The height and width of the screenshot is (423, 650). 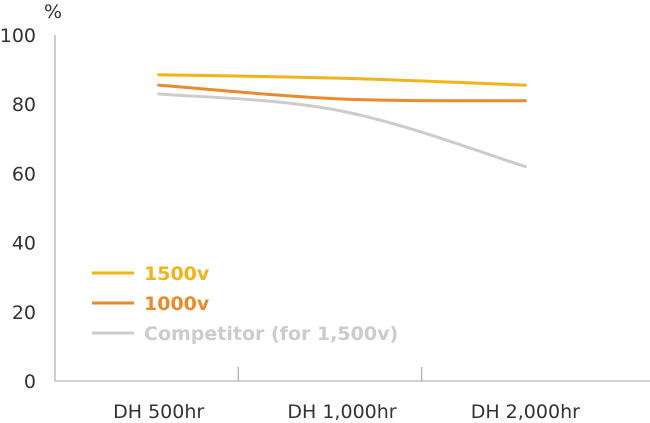 I want to click on x-tick-label: DH 1,000hr, so click(x=341, y=412).